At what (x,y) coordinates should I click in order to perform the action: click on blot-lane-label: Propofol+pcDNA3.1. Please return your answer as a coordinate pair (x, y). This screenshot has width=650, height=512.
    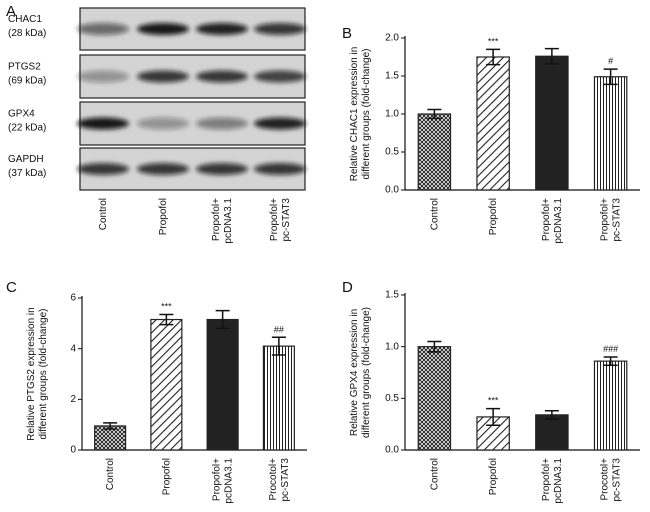
    Looking at the image, I should click on (222, 221).